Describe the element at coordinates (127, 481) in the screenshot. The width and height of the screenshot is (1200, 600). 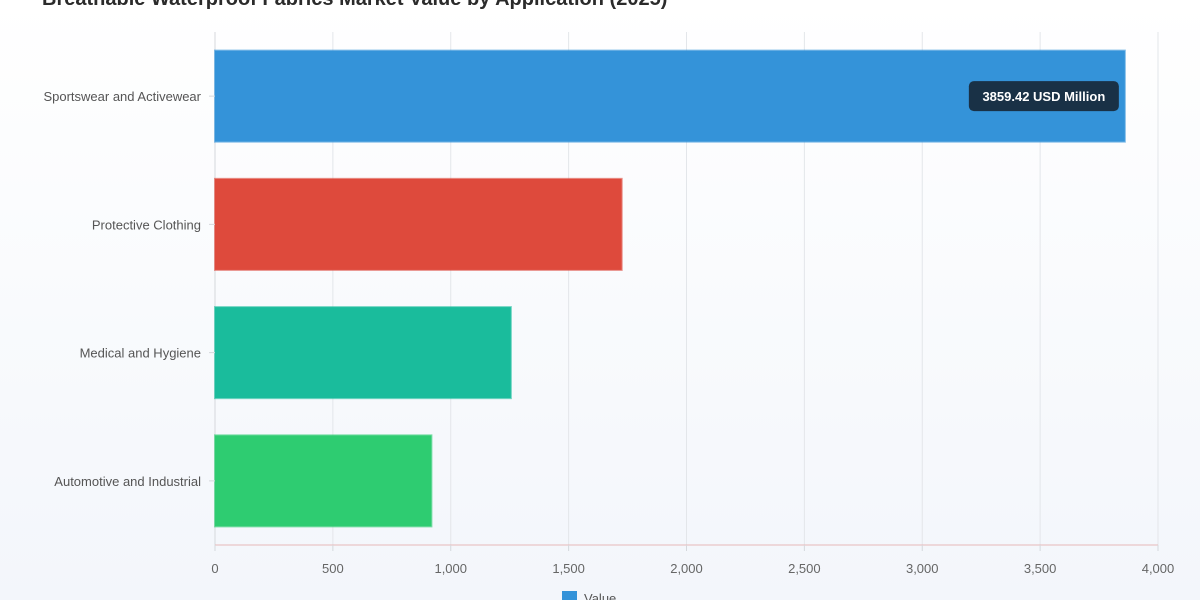
I see `category-label-3: Automotive and Industrial` at that location.